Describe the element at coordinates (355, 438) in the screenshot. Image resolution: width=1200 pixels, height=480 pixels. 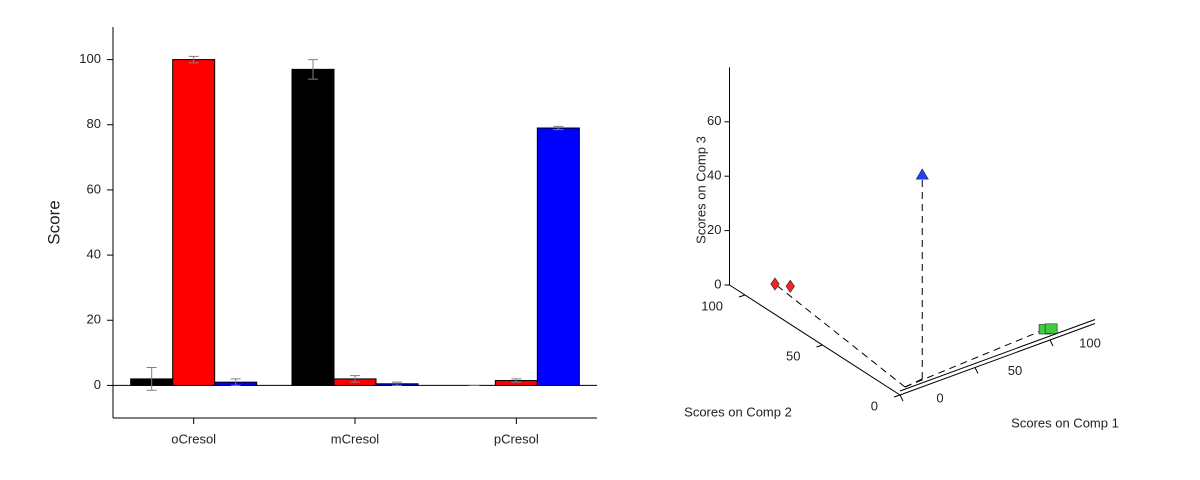
I see `x-tick-label: mCresol` at that location.